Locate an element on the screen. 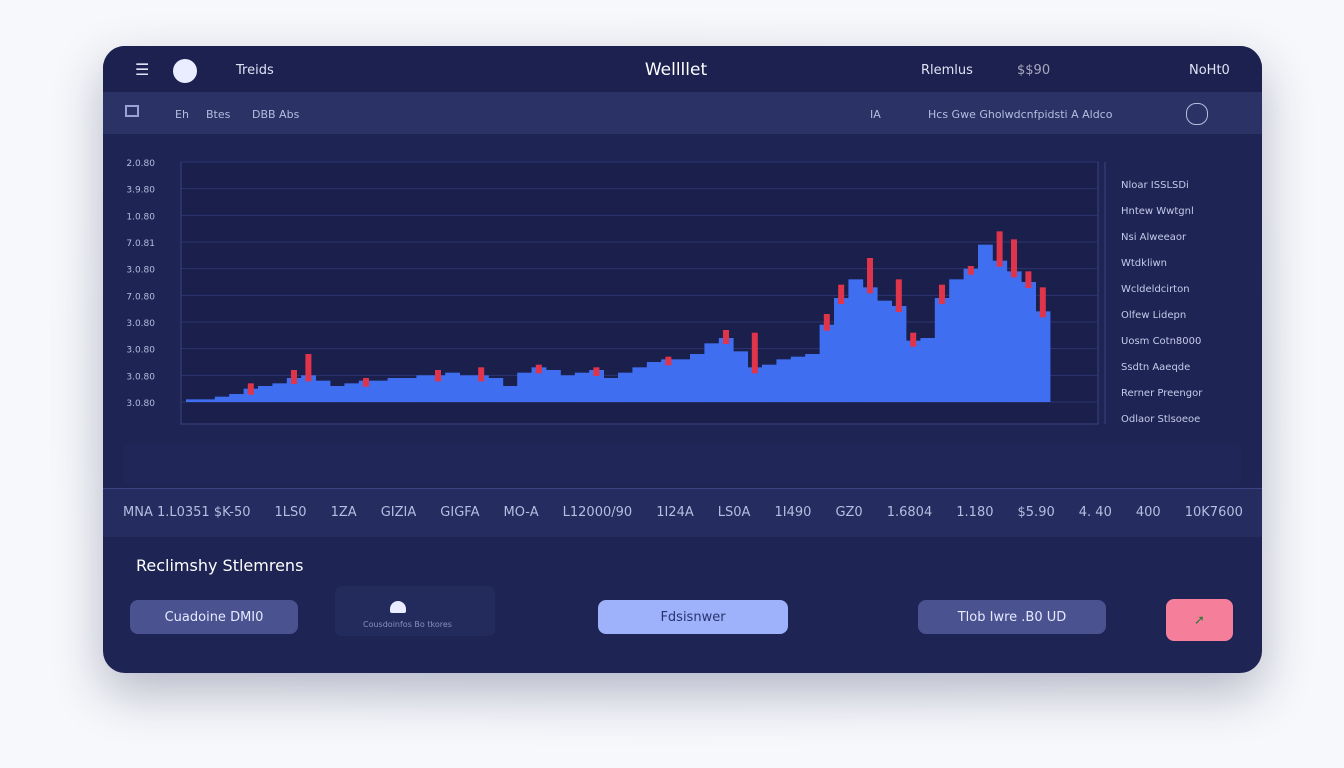 The image size is (1344, 768). y-tick-label: 7.0.81 is located at coordinates (140, 244).